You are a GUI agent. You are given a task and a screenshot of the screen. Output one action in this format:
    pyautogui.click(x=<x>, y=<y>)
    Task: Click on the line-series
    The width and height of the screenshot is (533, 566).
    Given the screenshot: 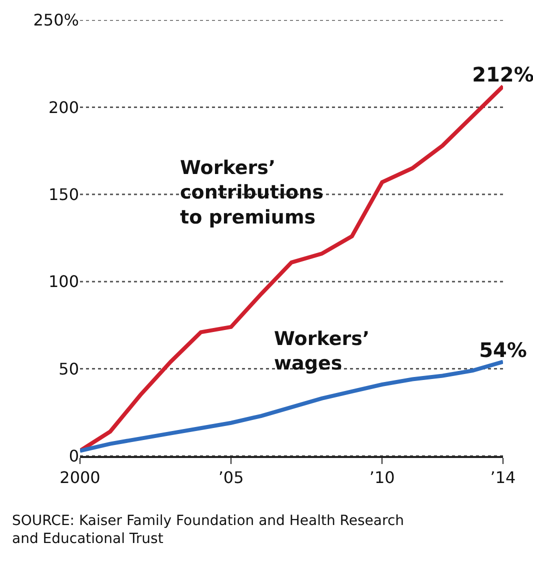 What is the action you would take?
    pyautogui.click(x=291, y=406)
    